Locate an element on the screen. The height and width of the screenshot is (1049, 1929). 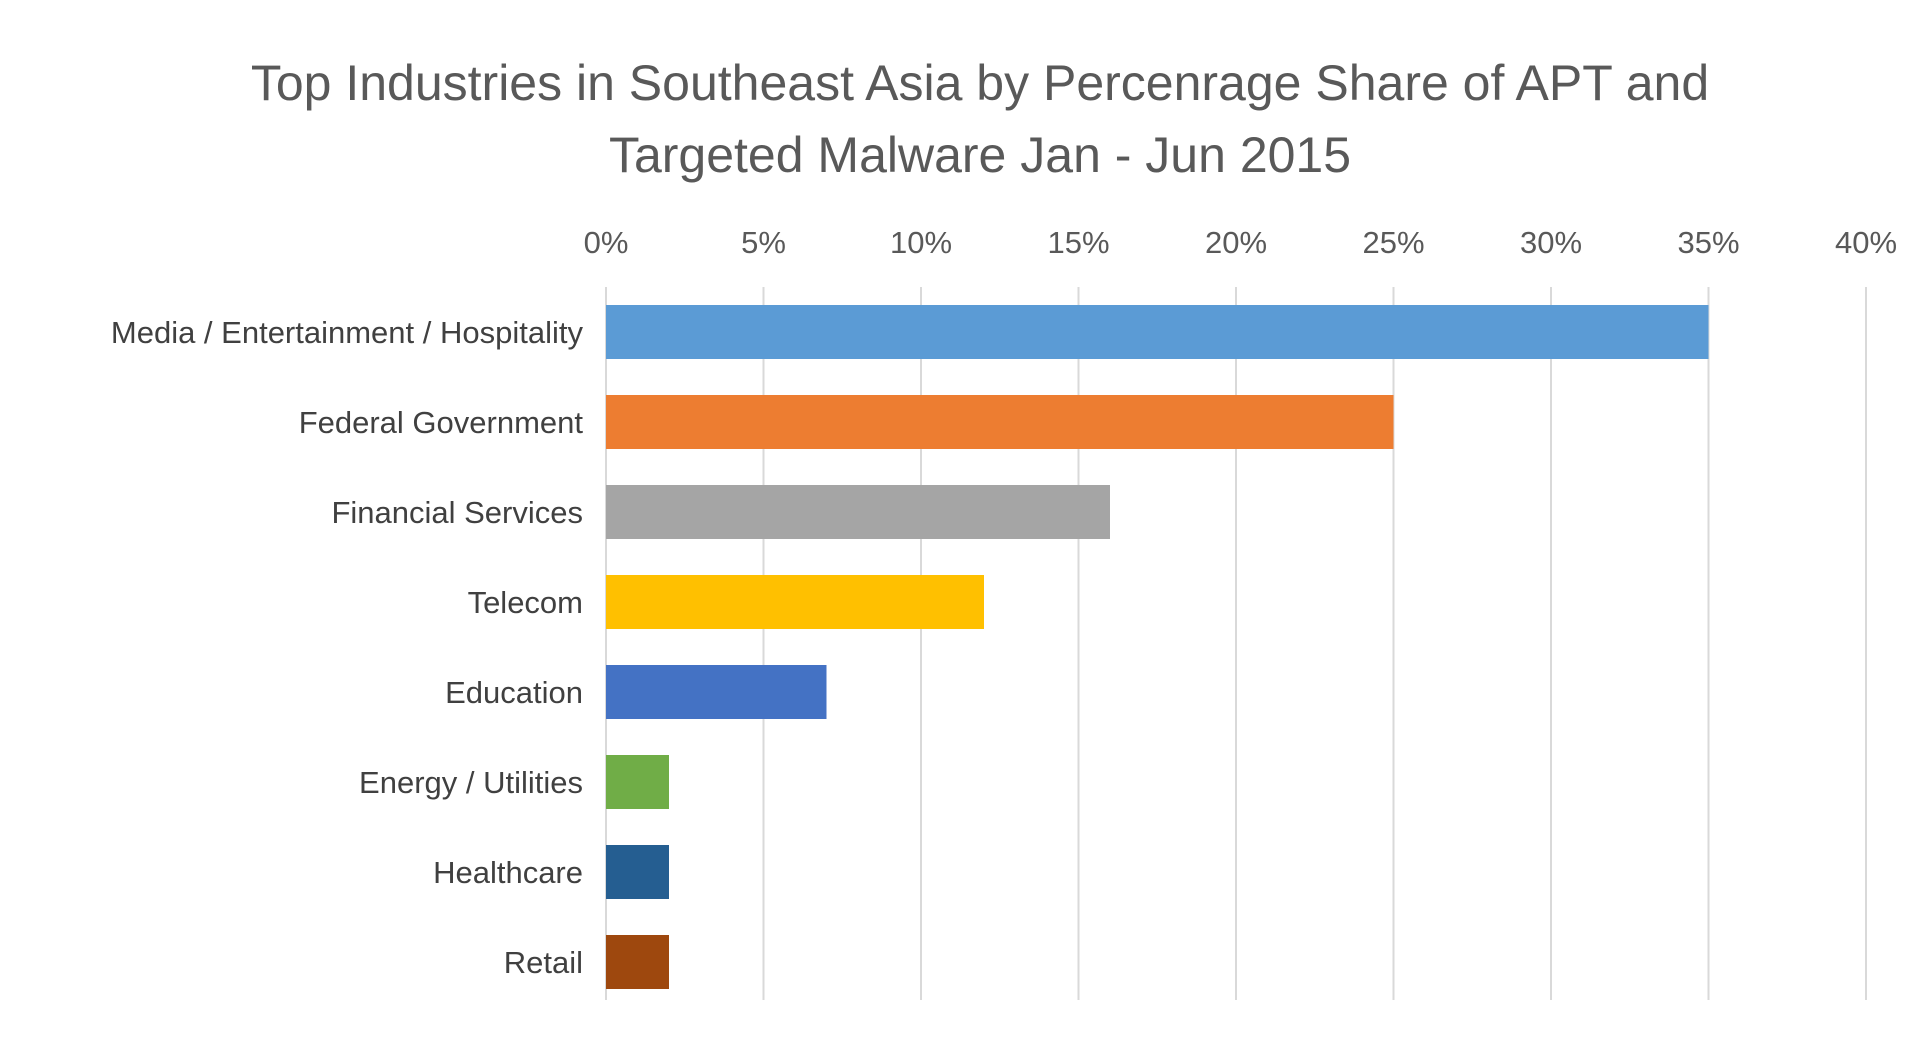
x-tick-label: 25% is located at coordinates (1393, 242).